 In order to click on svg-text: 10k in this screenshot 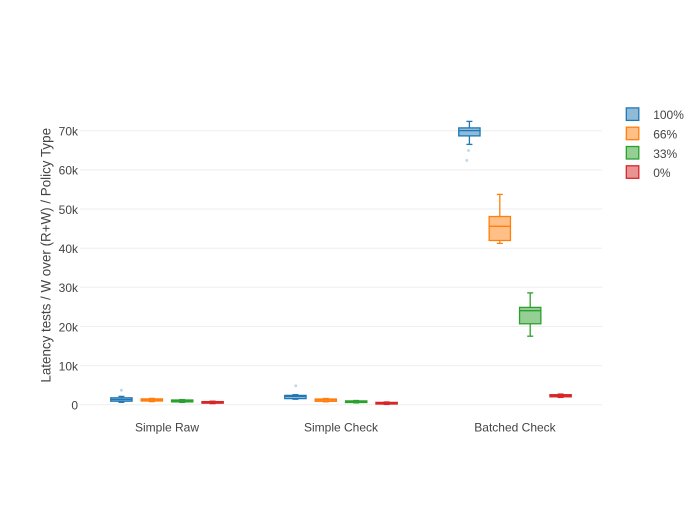, I will do `click(69, 366)`.